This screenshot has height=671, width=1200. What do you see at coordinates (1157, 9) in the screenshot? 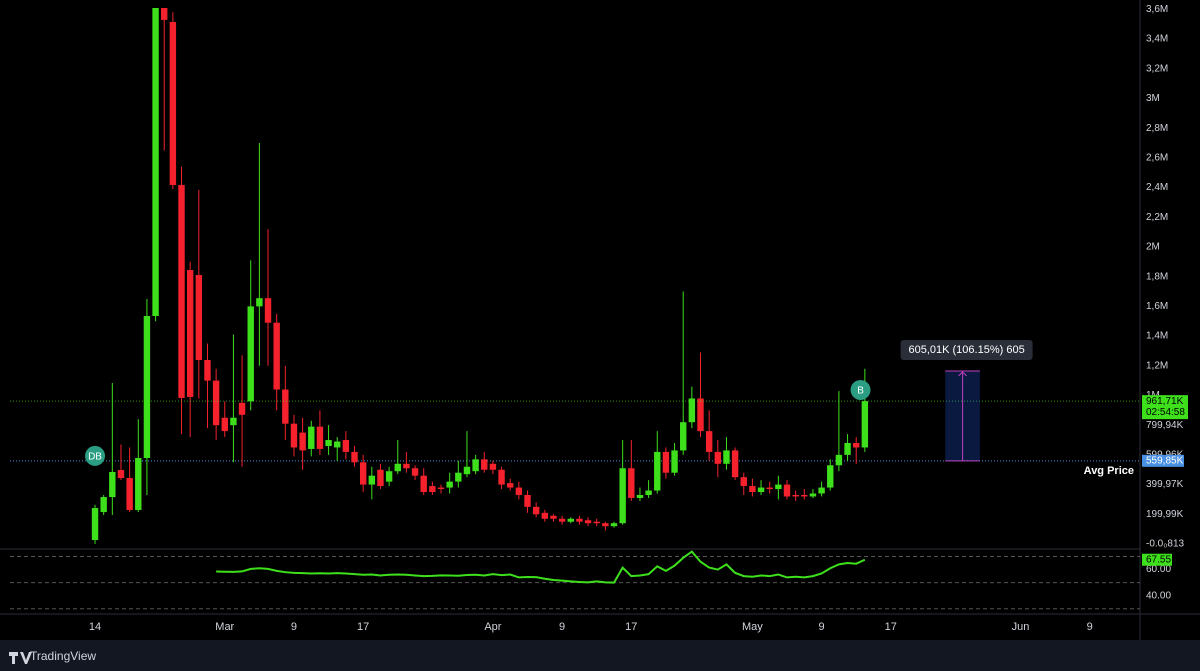
I see `y-tick-label: 3,6M` at bounding box center [1157, 9].